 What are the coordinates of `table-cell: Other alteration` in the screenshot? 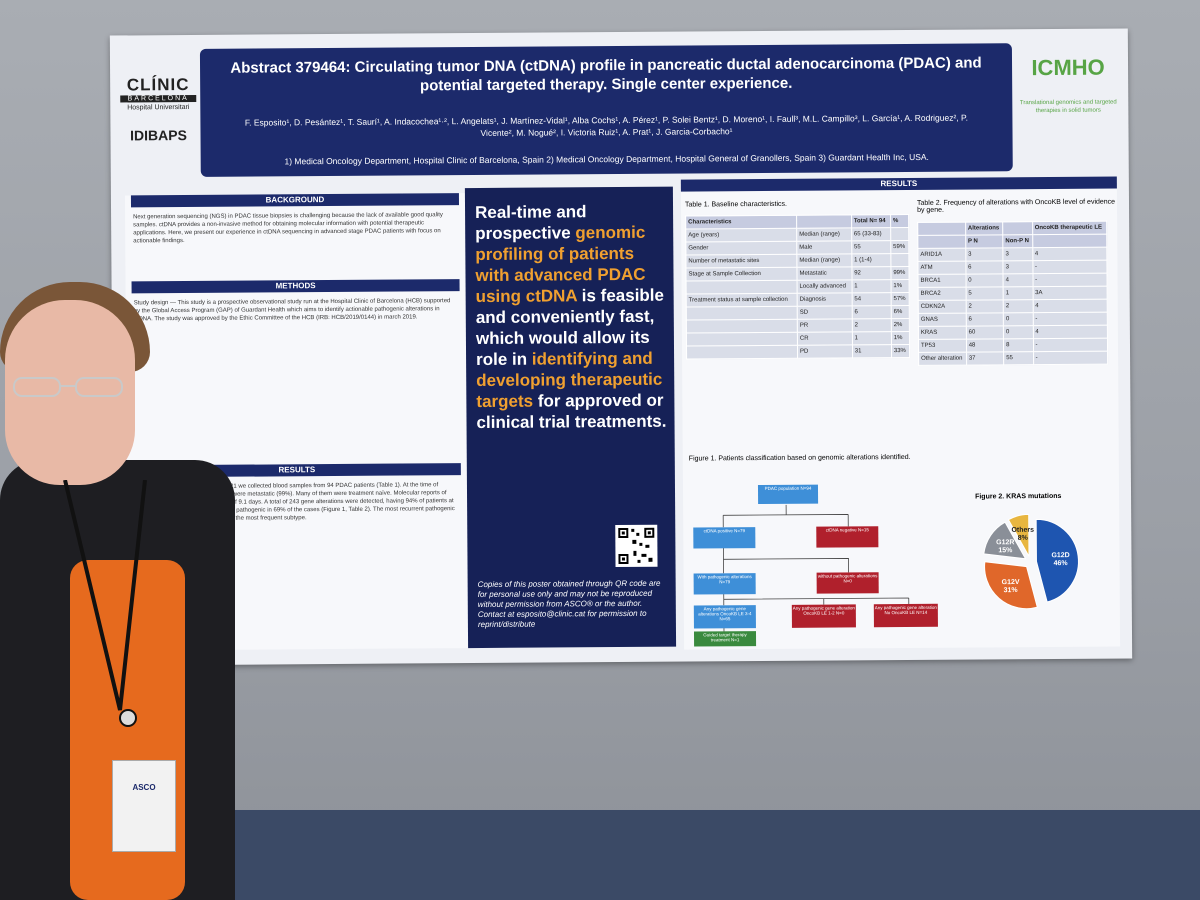 It's located at (942, 359).